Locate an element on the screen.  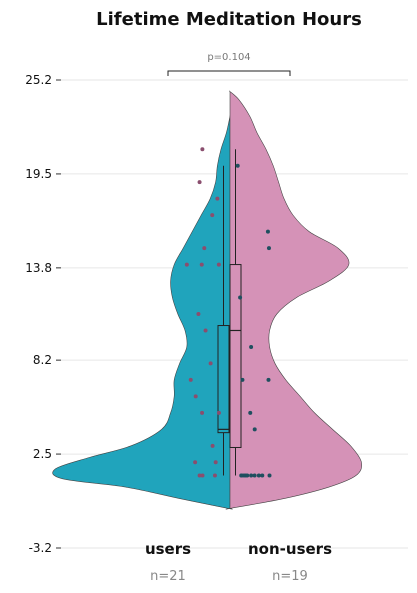
category-label-users: users is located at coordinates (168, 549).